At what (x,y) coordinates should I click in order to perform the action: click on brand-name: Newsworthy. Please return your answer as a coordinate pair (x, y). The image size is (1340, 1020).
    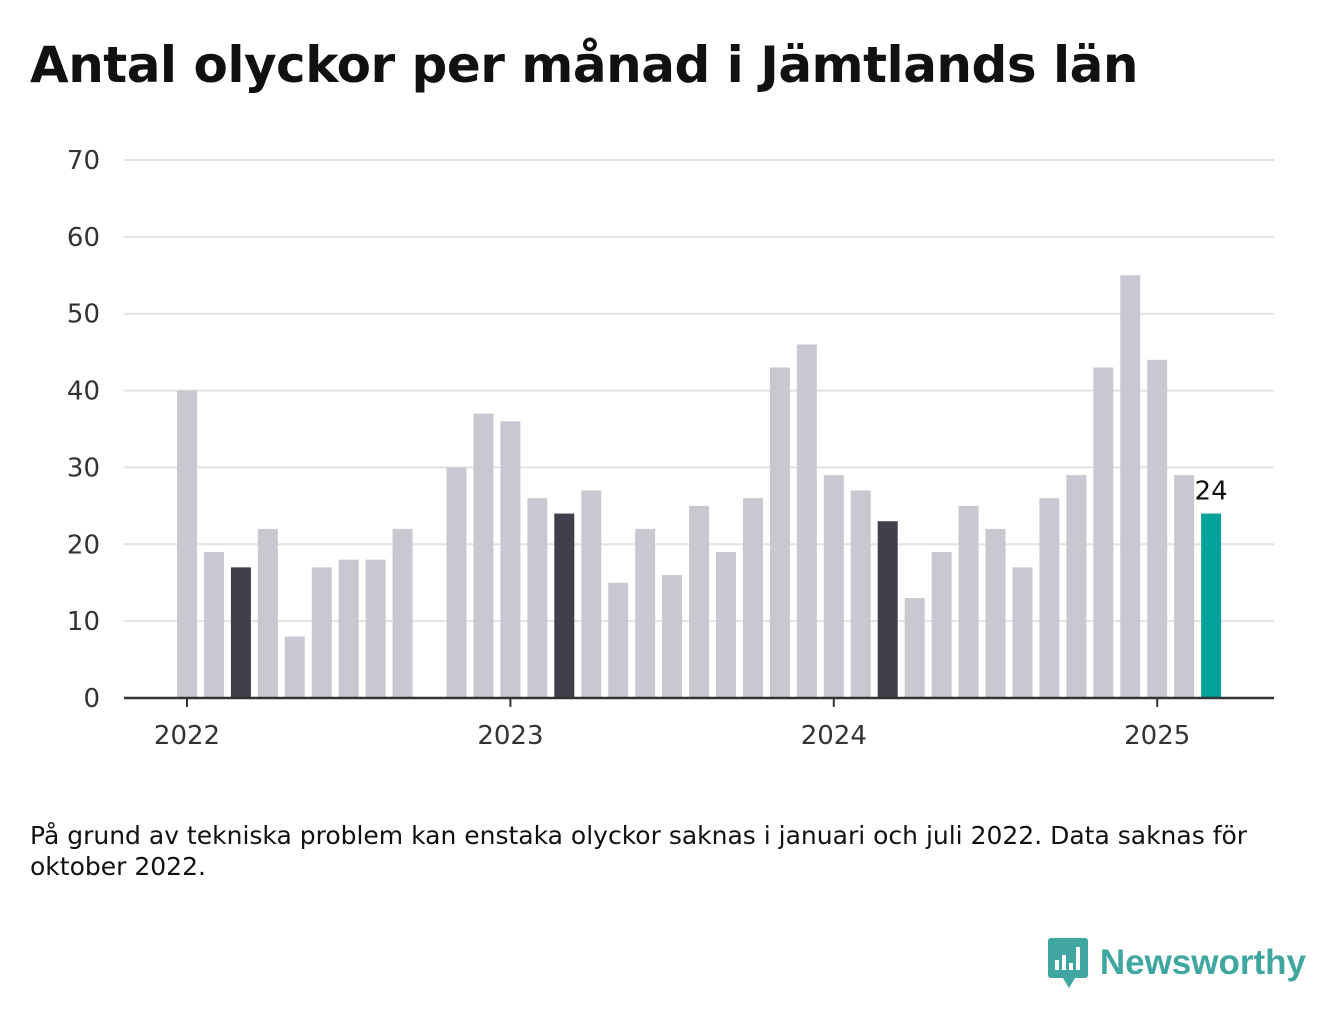
    Looking at the image, I should click on (1202, 962).